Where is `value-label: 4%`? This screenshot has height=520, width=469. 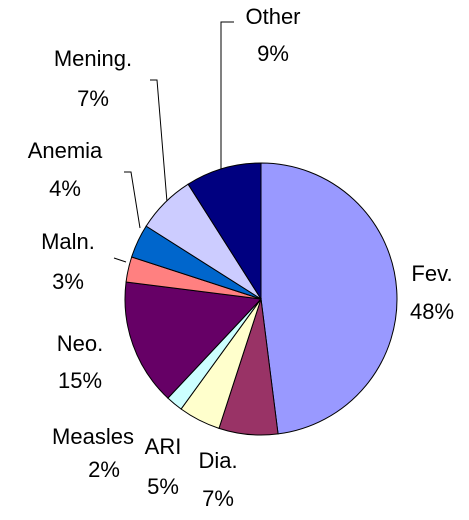
value-label: 4% is located at coordinates (65, 188).